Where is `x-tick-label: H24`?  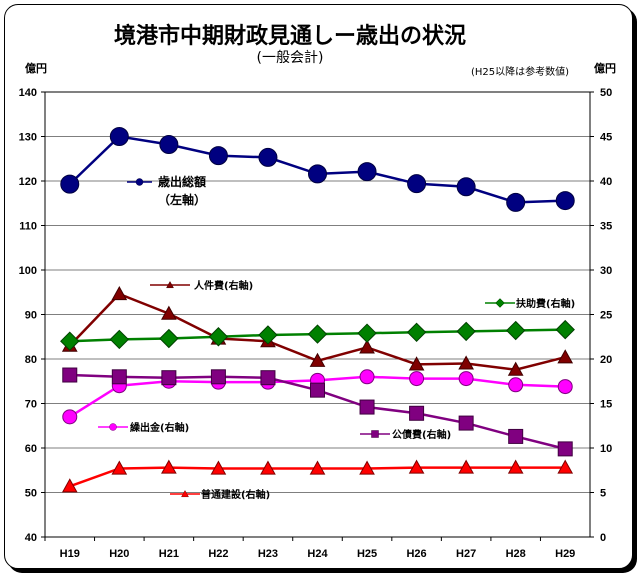
x-tick-label: H24 is located at coordinates (317, 554).